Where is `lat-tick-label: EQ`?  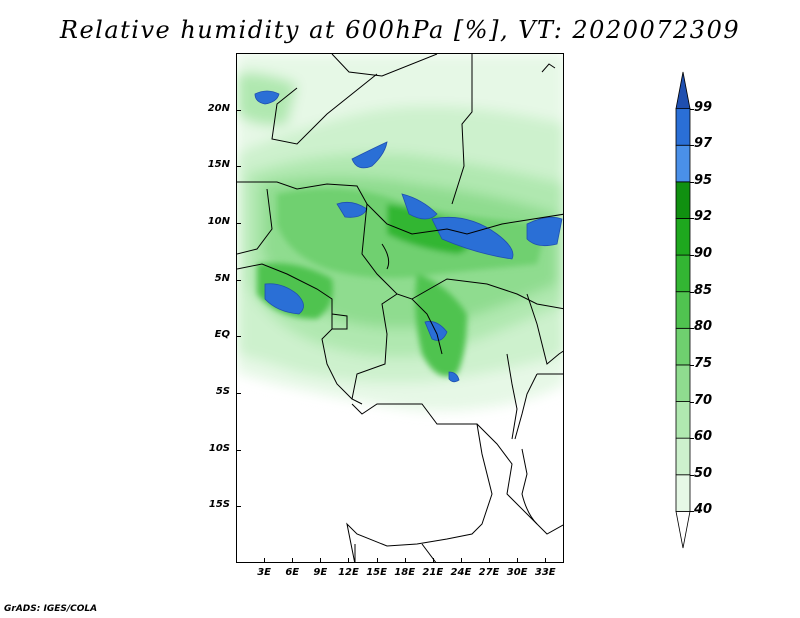
lat-tick-label: EQ is located at coordinates (222, 335).